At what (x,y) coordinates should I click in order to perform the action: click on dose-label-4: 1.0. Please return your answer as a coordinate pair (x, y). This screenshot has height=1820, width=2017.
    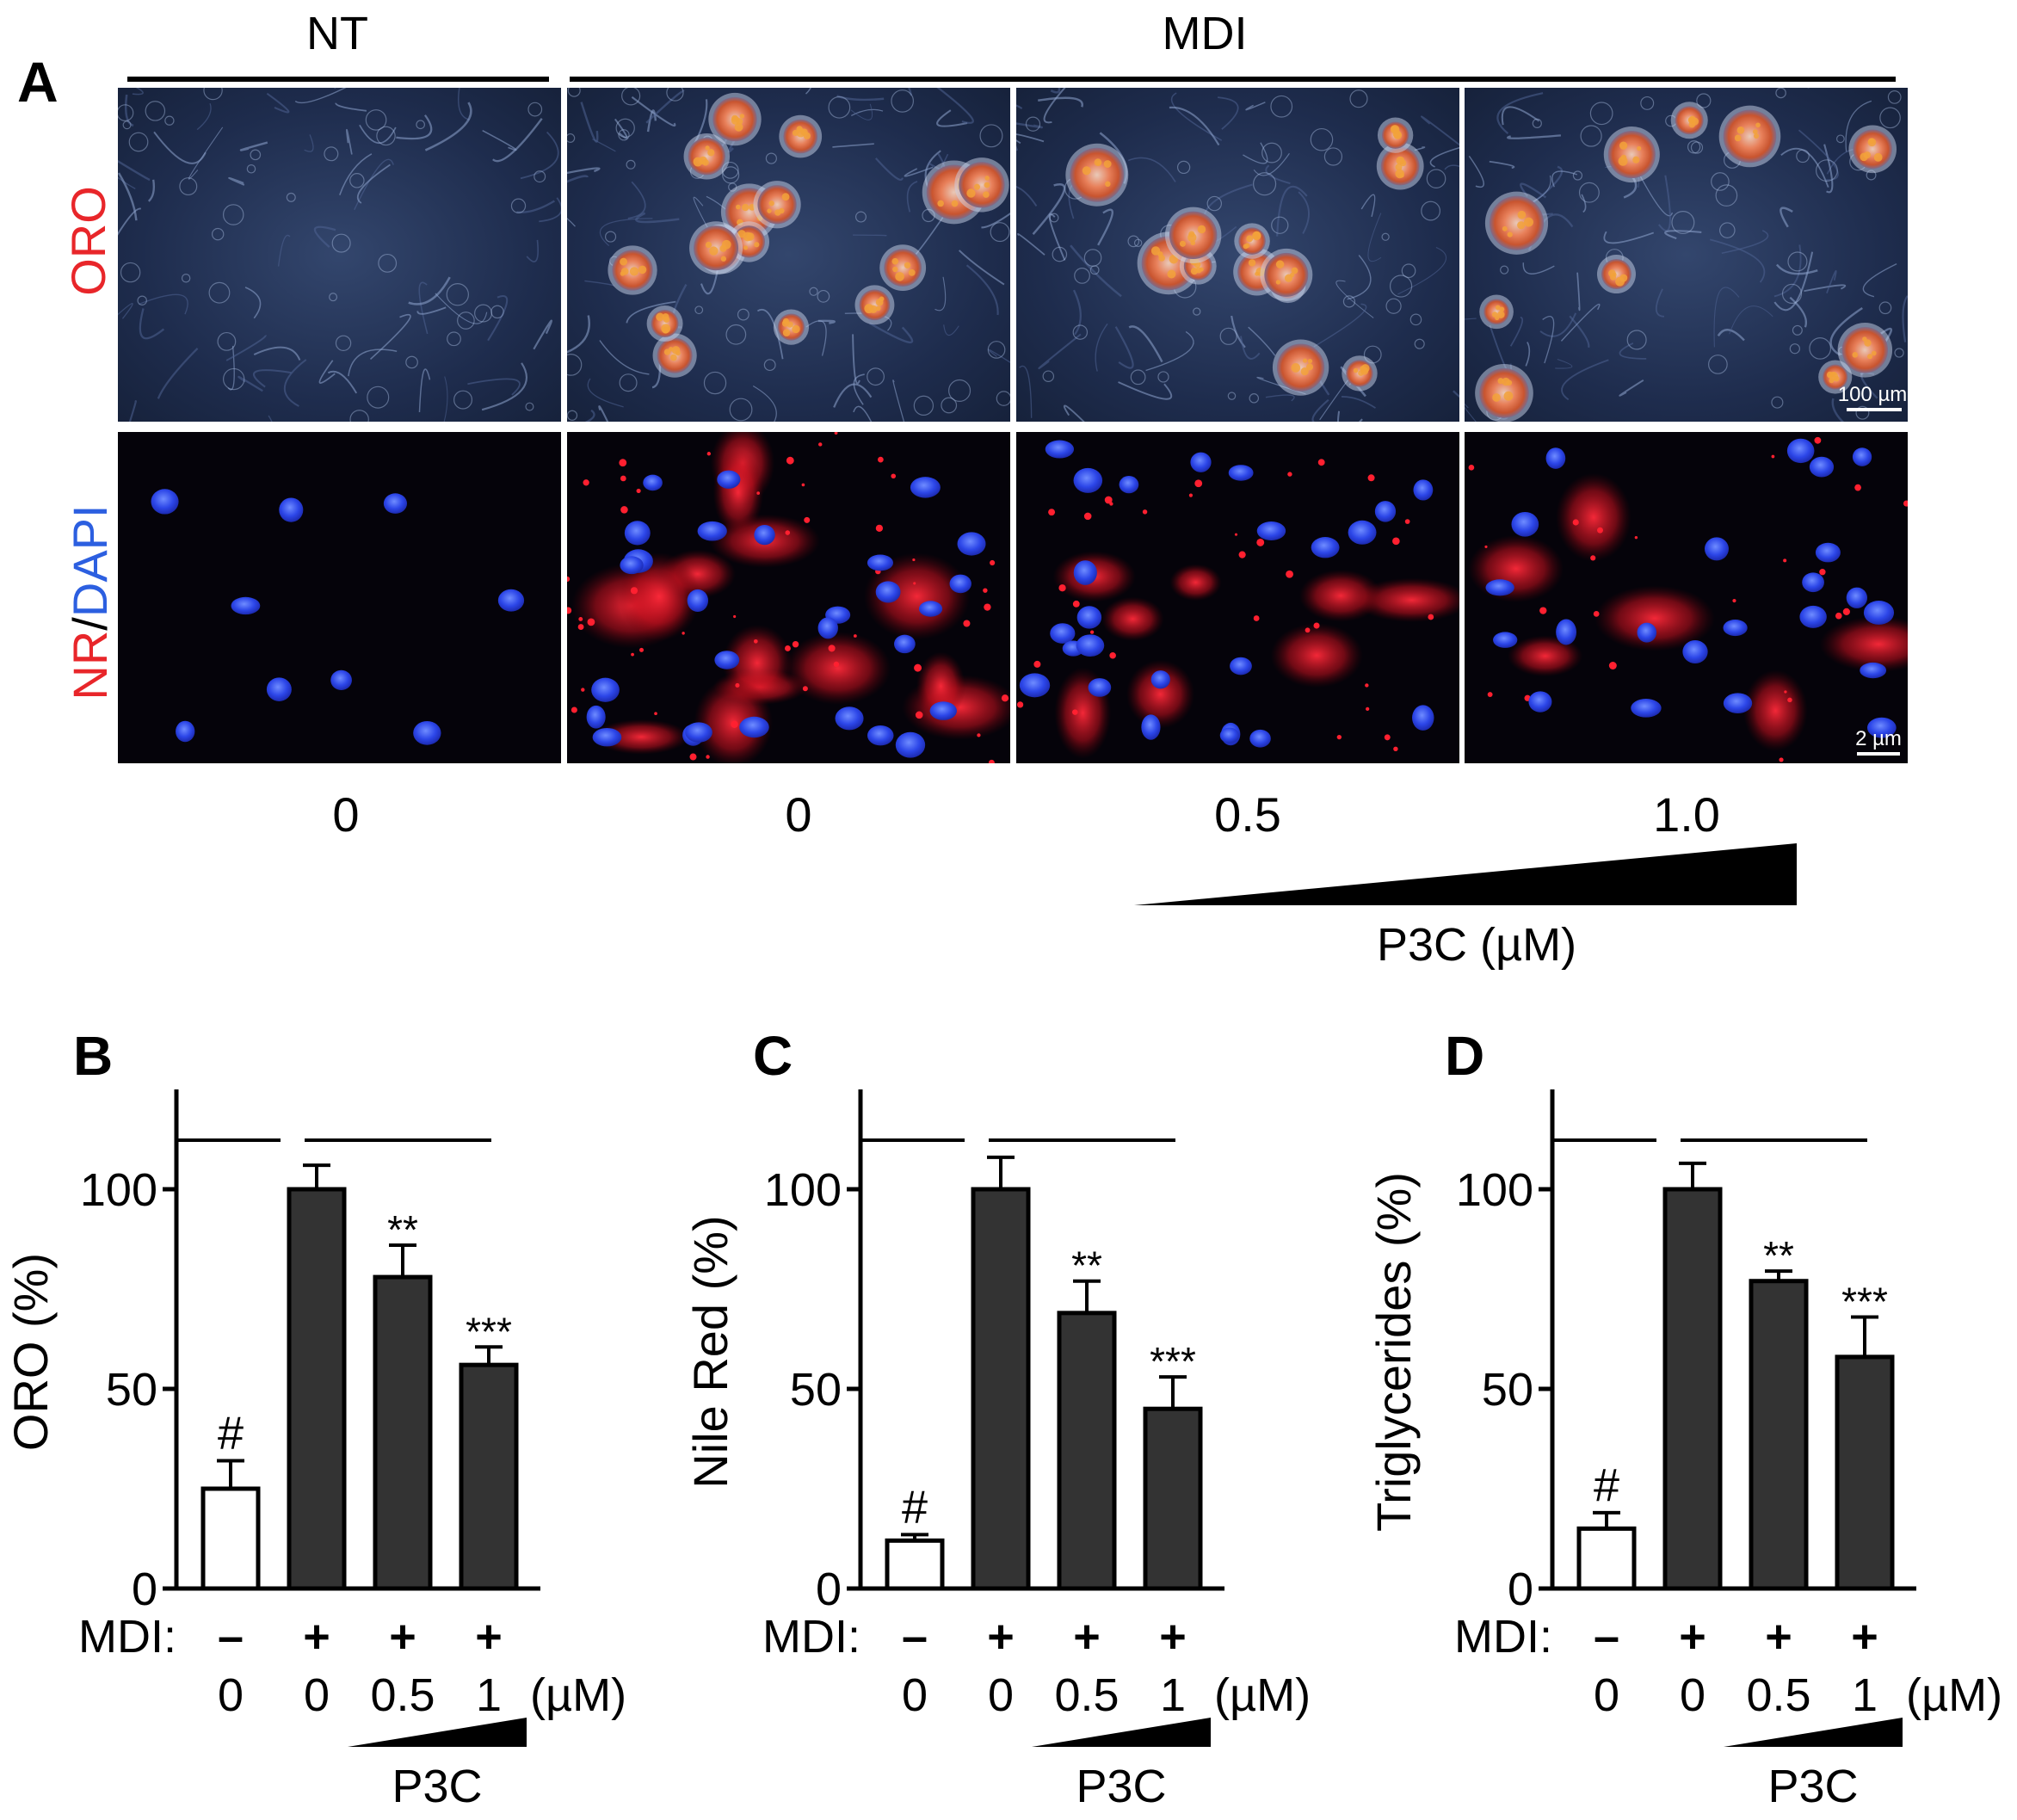
    Looking at the image, I should click on (1686, 814).